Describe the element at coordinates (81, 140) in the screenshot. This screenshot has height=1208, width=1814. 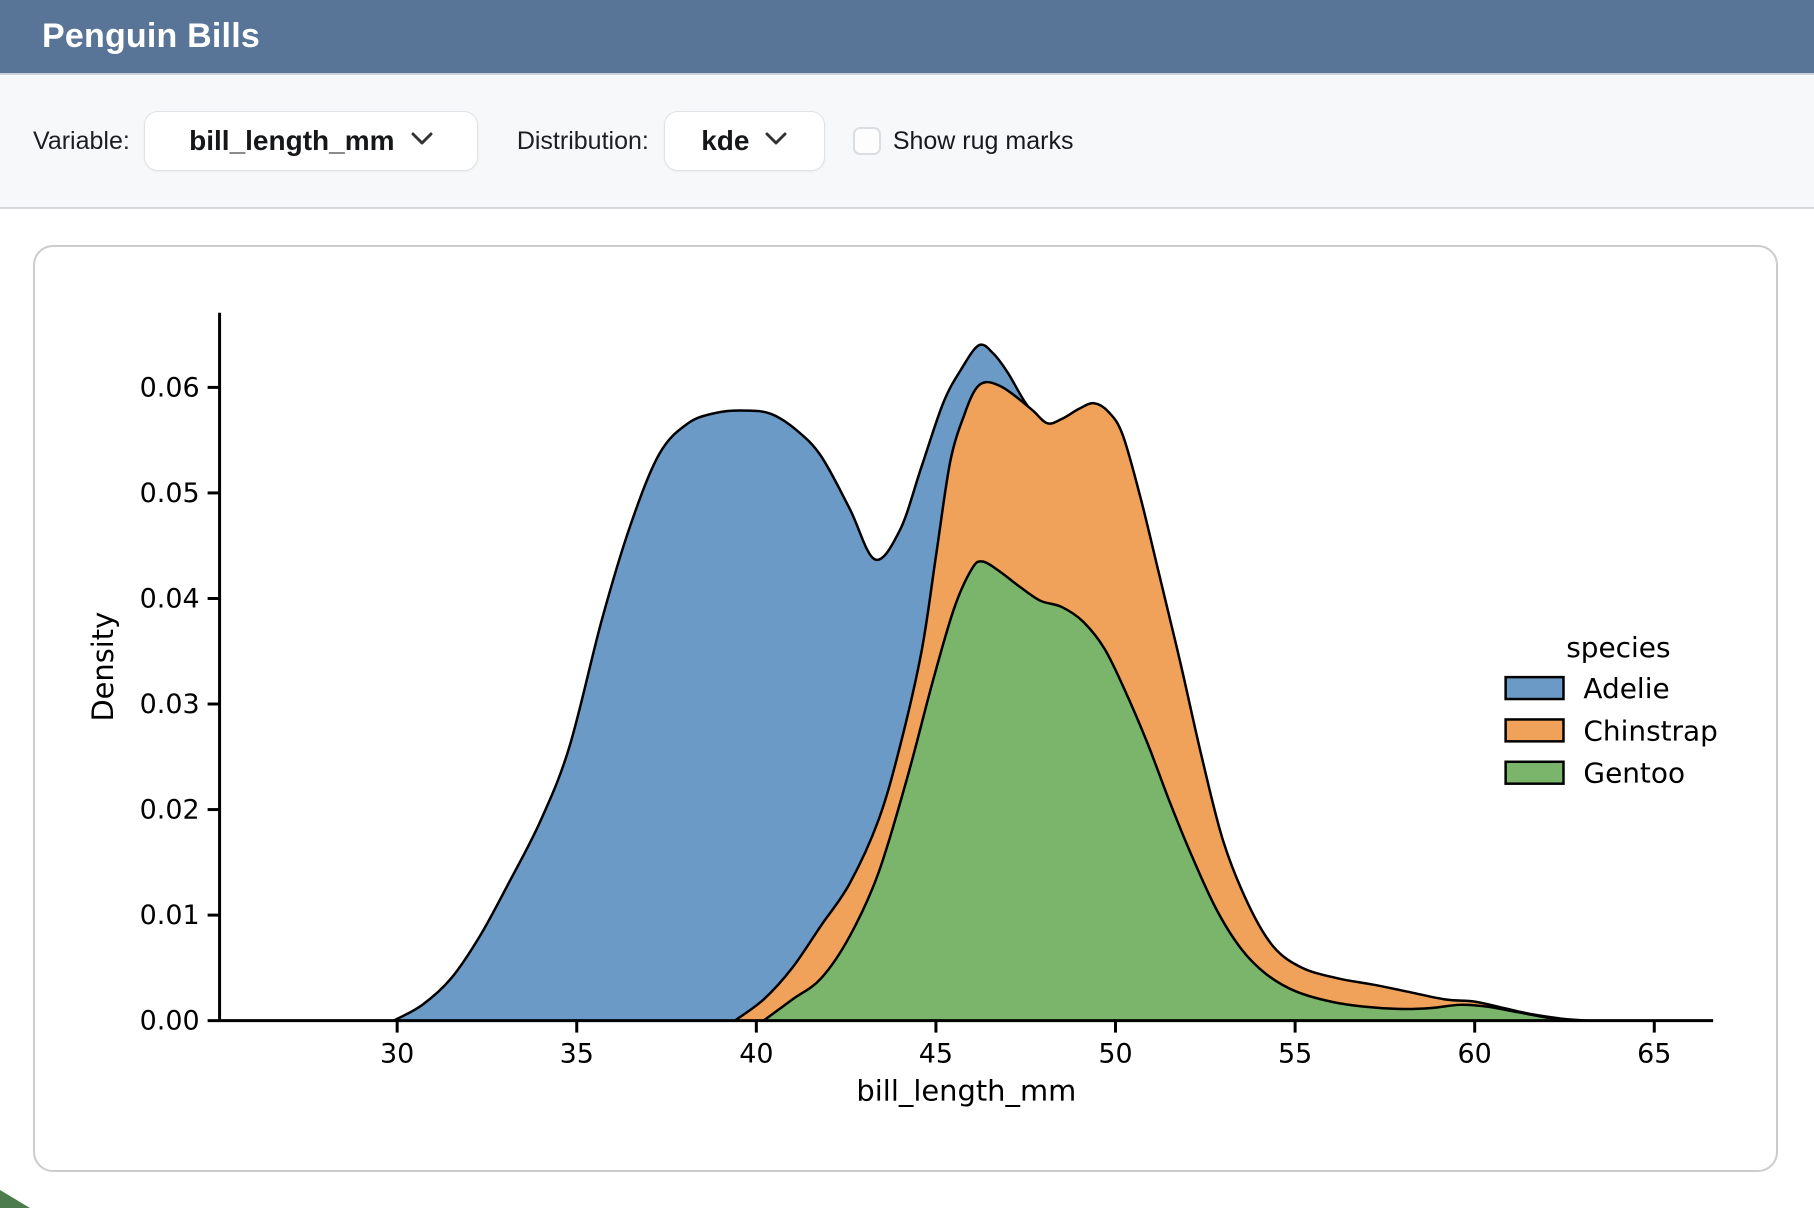
I see `variable-label: Variable:` at that location.